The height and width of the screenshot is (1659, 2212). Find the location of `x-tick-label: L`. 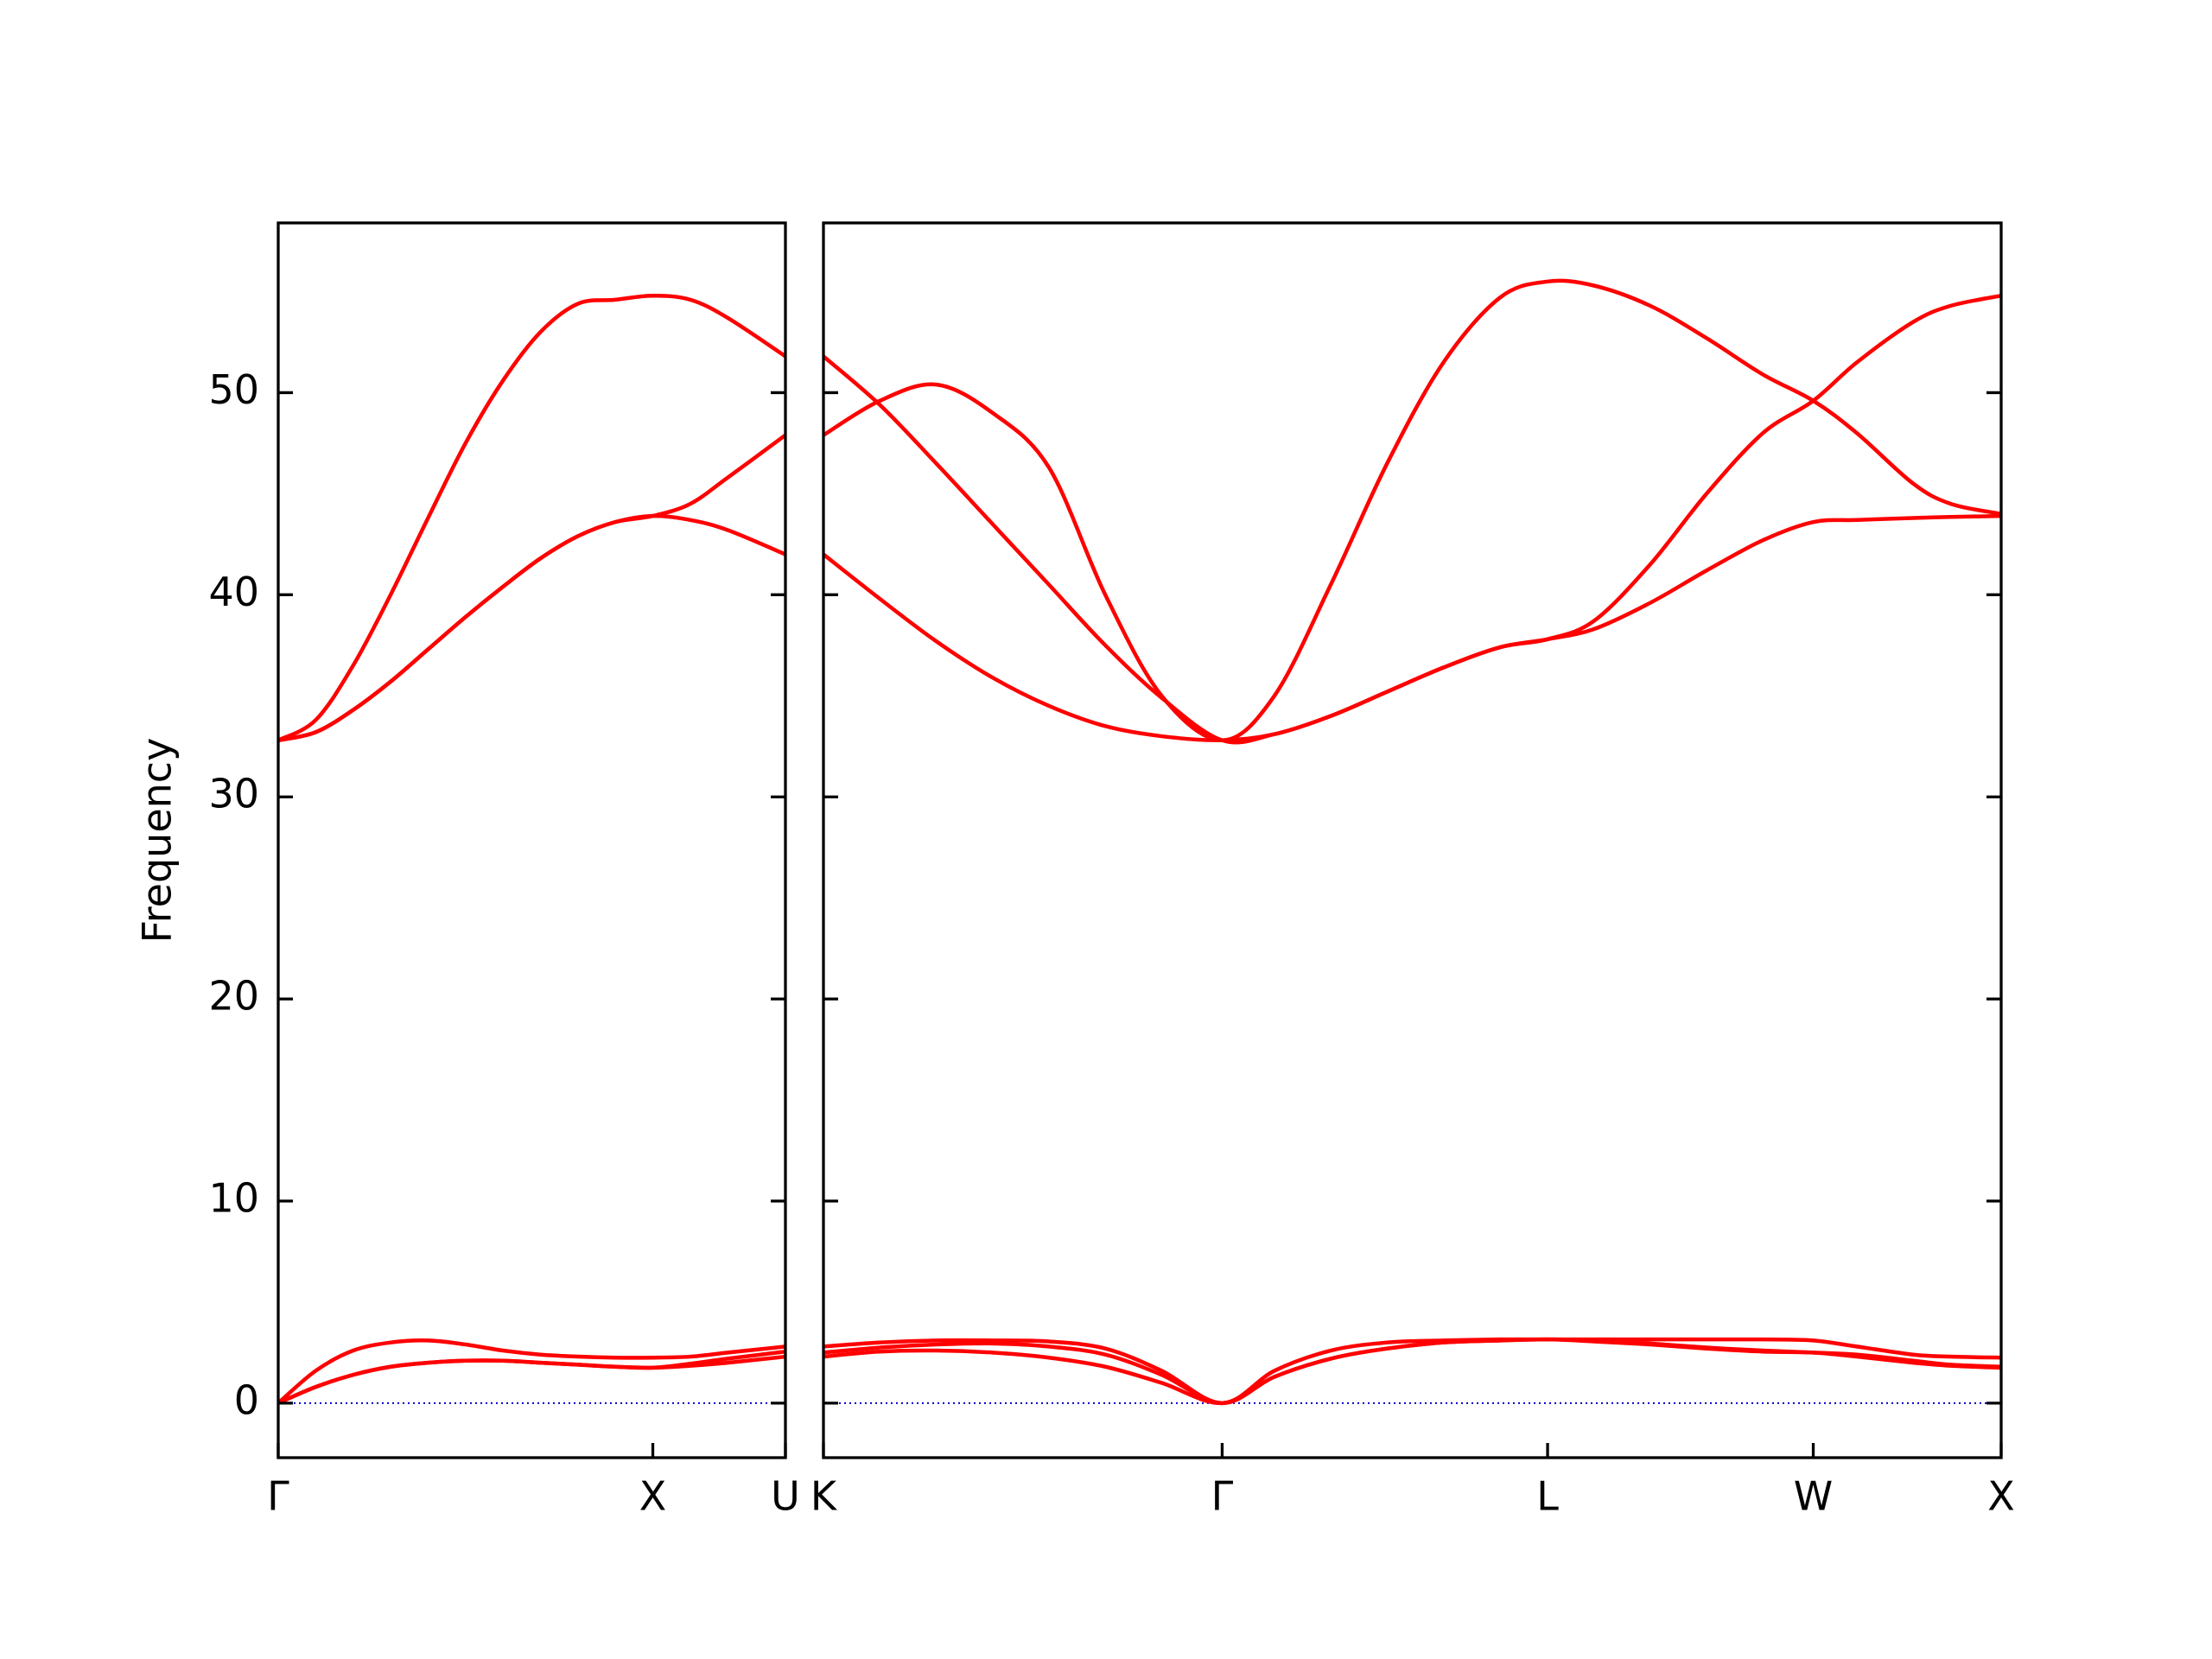

x-tick-label: L is located at coordinates (1547, 1496).